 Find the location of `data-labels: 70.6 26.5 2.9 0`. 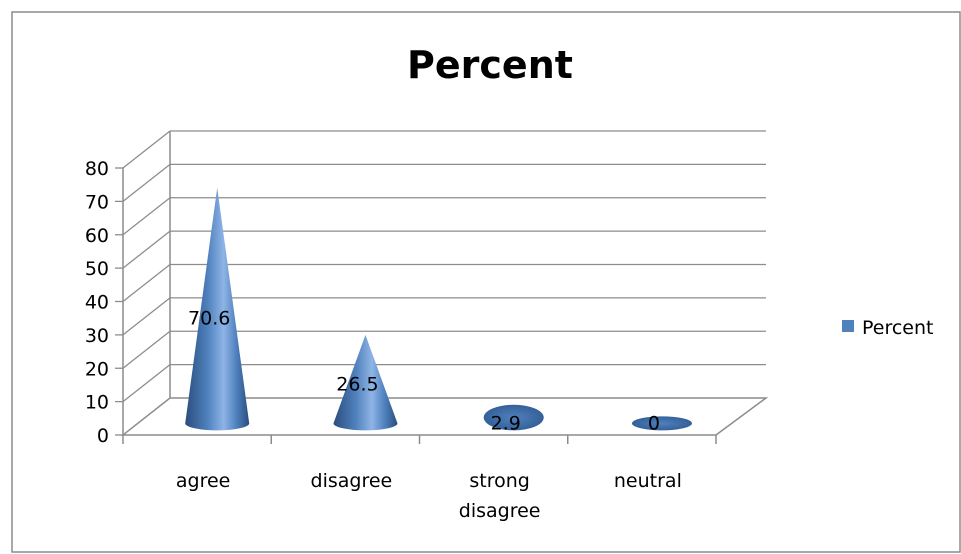

data-labels: 70.6 26.5 2.9 0 is located at coordinates (424, 370).